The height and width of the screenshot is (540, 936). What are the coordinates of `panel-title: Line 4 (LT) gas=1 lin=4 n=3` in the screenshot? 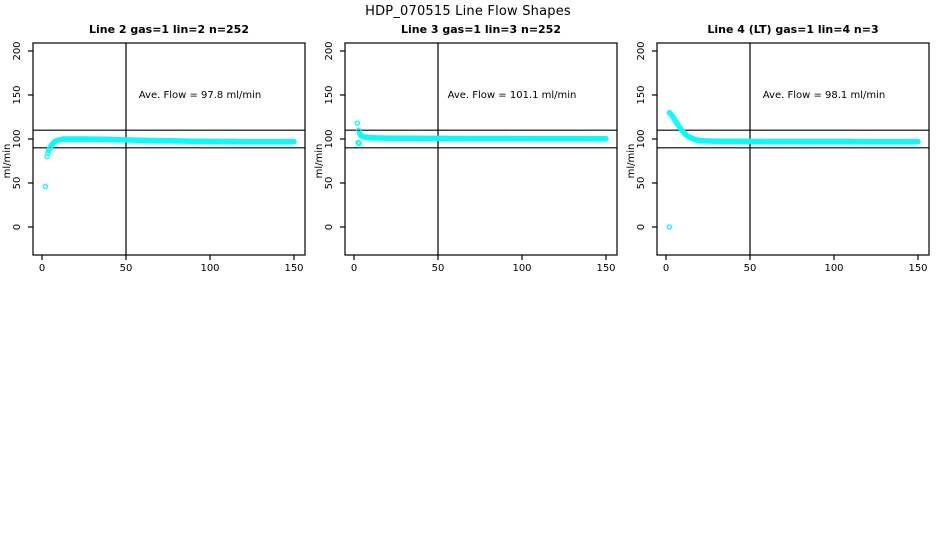 It's located at (792, 29).